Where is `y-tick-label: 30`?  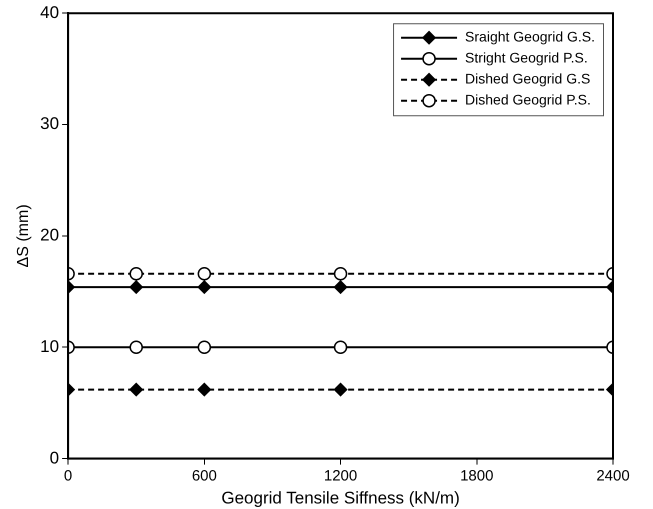
y-tick-label: 30 is located at coordinates (50, 124).